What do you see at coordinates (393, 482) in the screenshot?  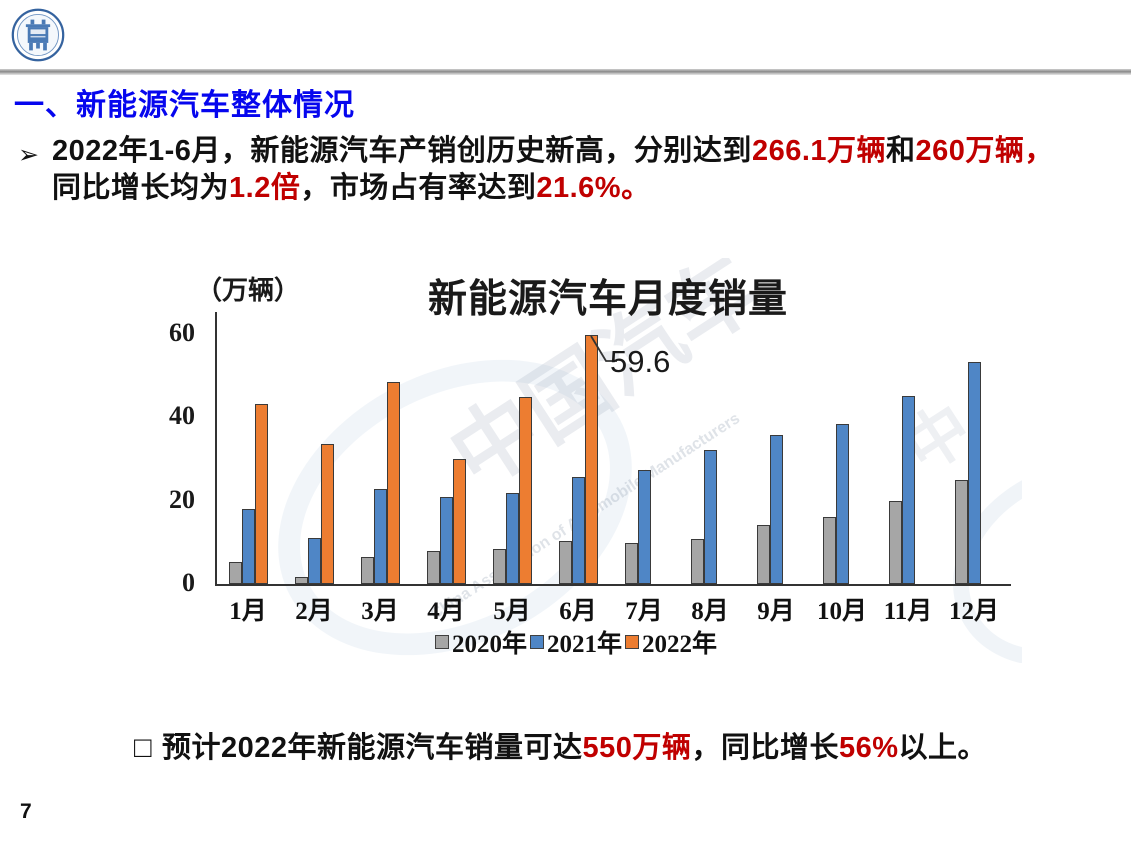 I see `bar-2022年-3月` at bounding box center [393, 482].